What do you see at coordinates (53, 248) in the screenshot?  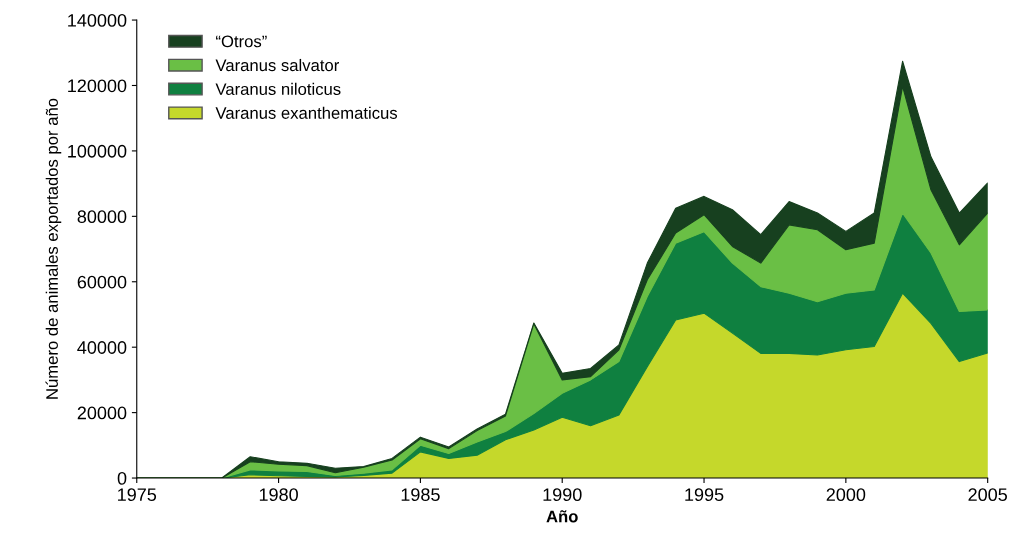 I see `y-axis-title: Número de animales exportados por año` at bounding box center [53, 248].